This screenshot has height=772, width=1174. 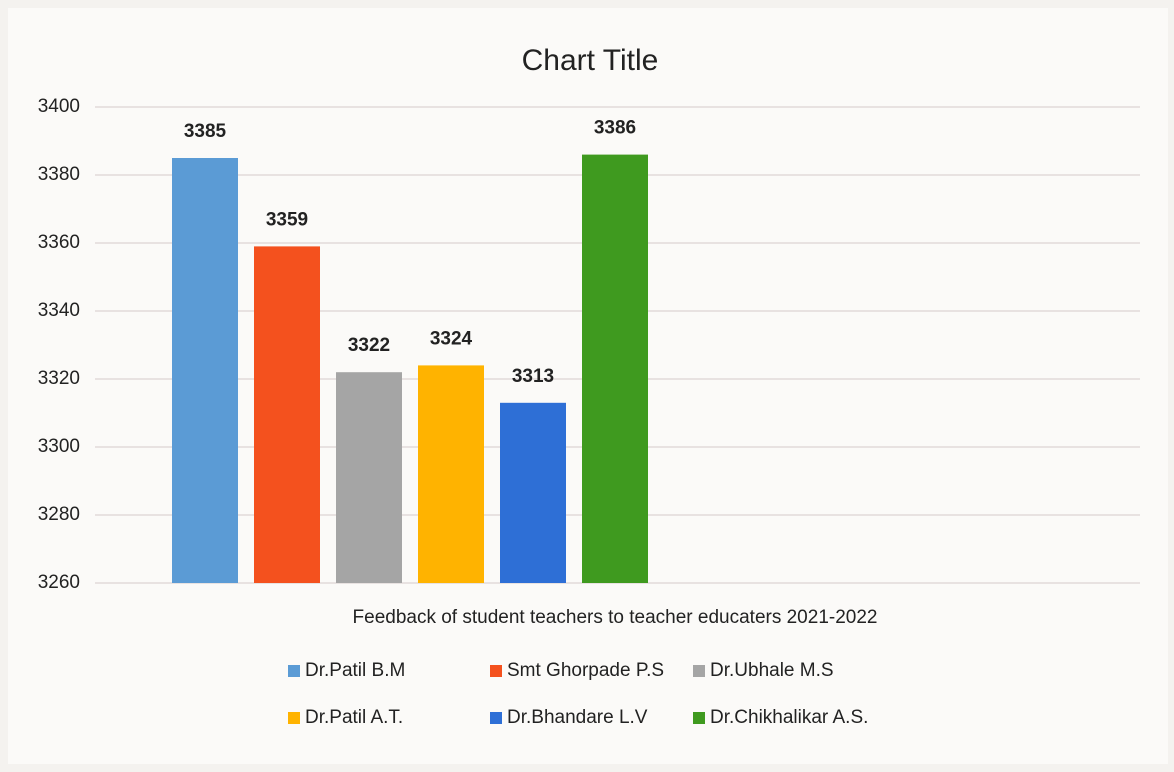 I want to click on y-tick-label: 3340, so click(x=59, y=310).